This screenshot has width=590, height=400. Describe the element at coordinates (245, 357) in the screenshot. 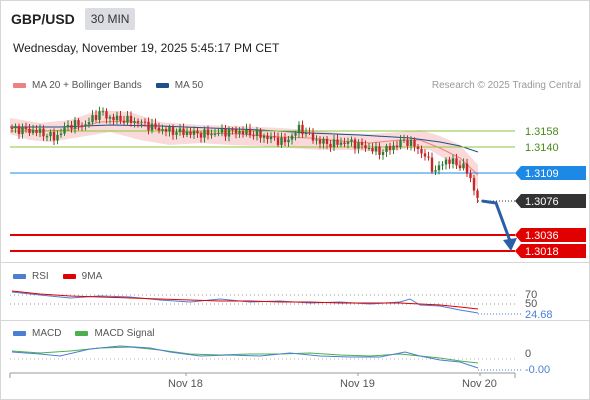

I see `macd-line` at that location.